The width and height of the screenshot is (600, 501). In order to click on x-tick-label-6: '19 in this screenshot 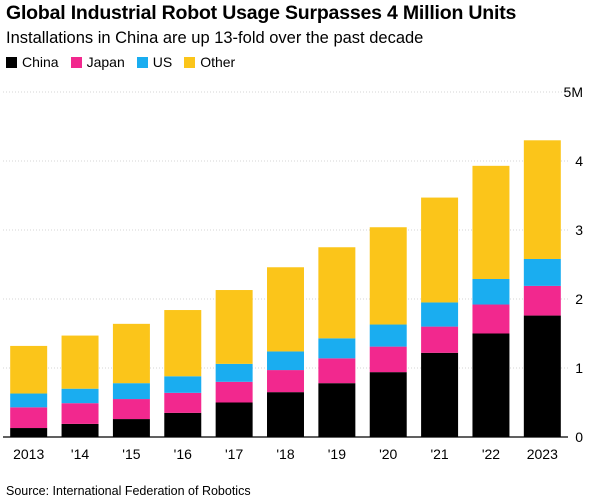, I will do `click(337, 454)`.